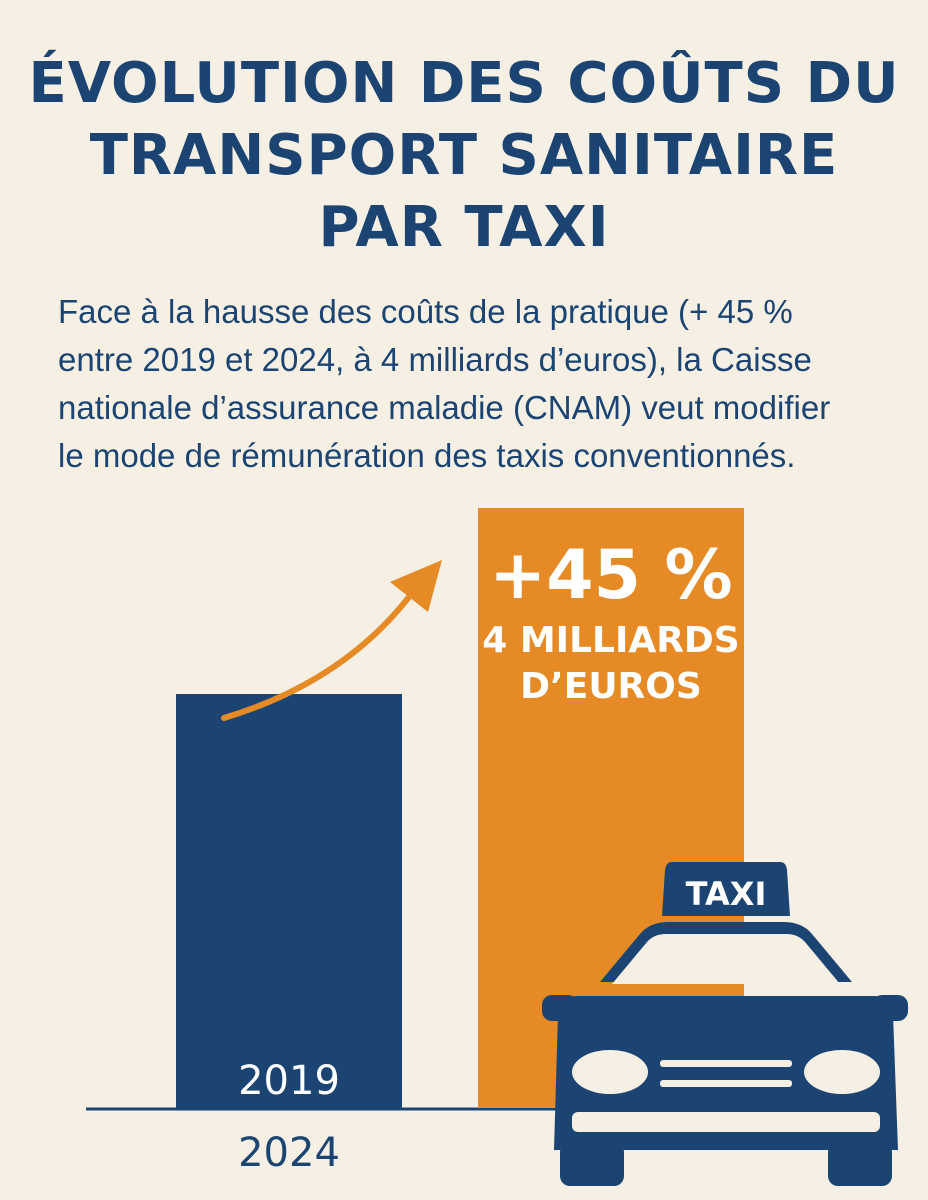 This screenshot has width=928, height=1200. Describe the element at coordinates (611, 686) in the screenshot. I see `value-data-label-line-2: D’EUROS` at that location.